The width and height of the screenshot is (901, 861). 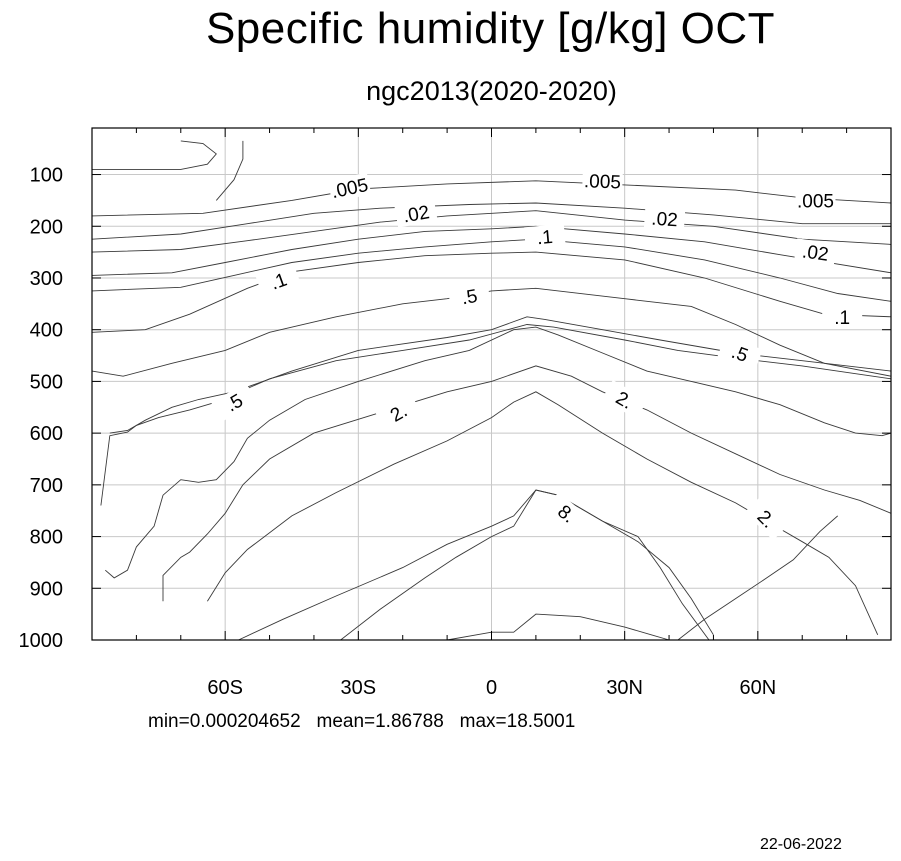 I want to click on x-tick-label: 30S, so click(x=359, y=688).